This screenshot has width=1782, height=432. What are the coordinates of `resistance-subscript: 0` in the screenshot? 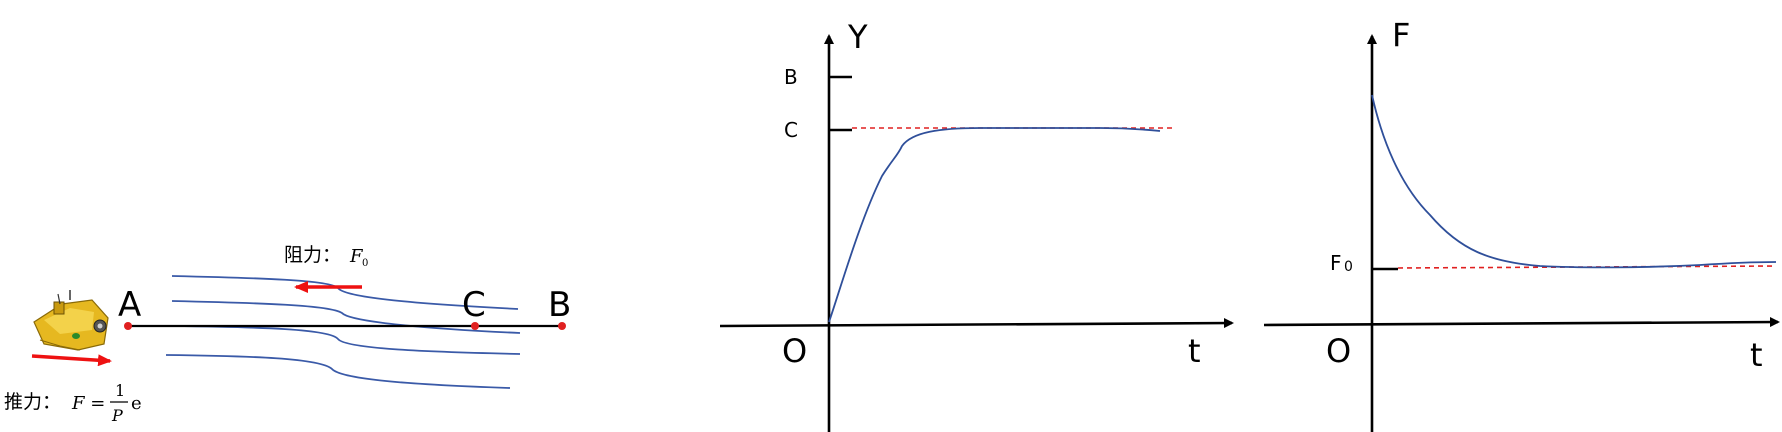 It's located at (365, 263).